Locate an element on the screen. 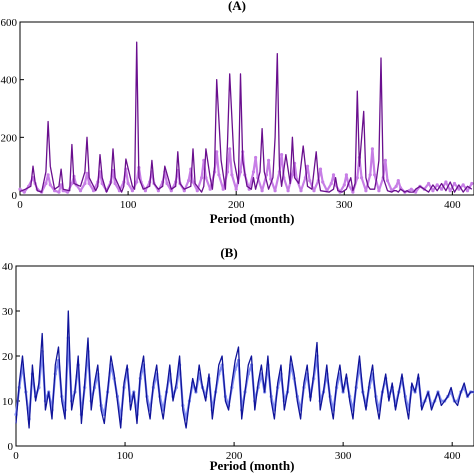 The image size is (474, 474). y-tick-label: 20 is located at coordinates (8, 357).